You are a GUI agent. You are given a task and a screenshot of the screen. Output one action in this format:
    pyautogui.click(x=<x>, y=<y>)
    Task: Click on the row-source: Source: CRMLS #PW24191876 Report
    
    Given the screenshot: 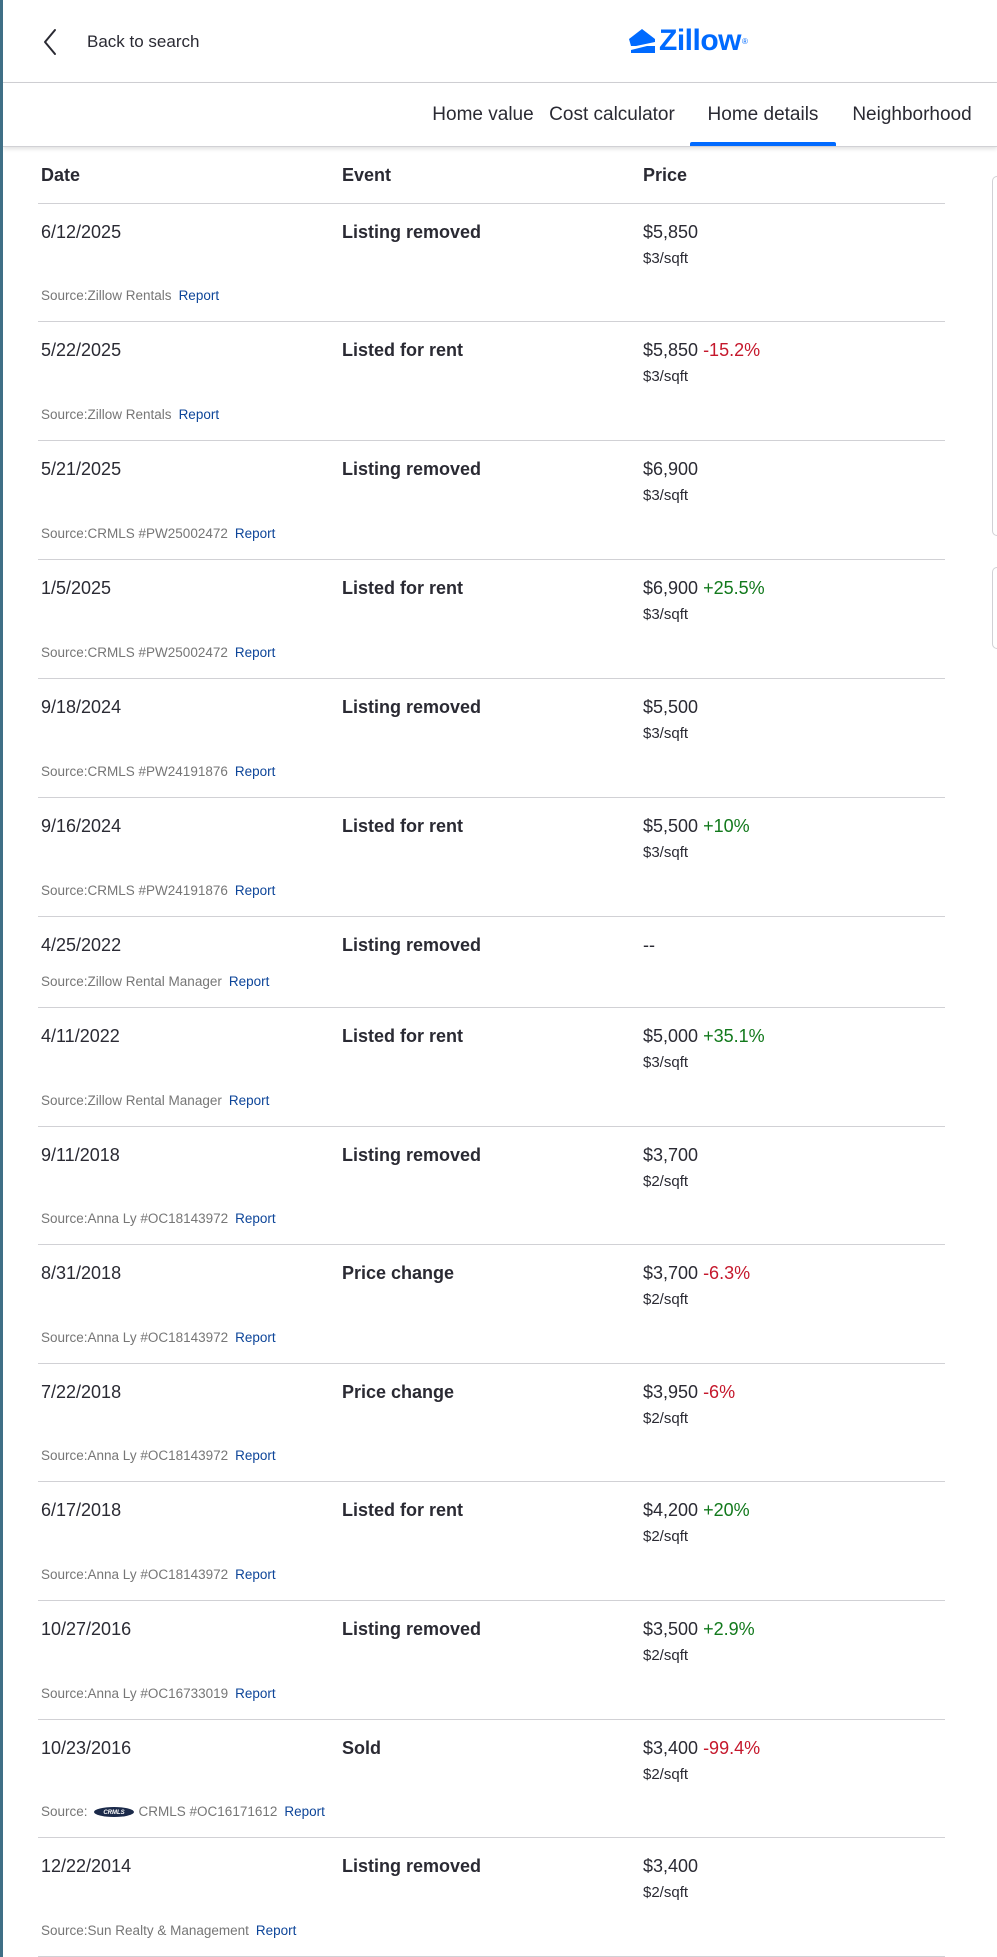 What is the action you would take?
    pyautogui.click(x=158, y=771)
    